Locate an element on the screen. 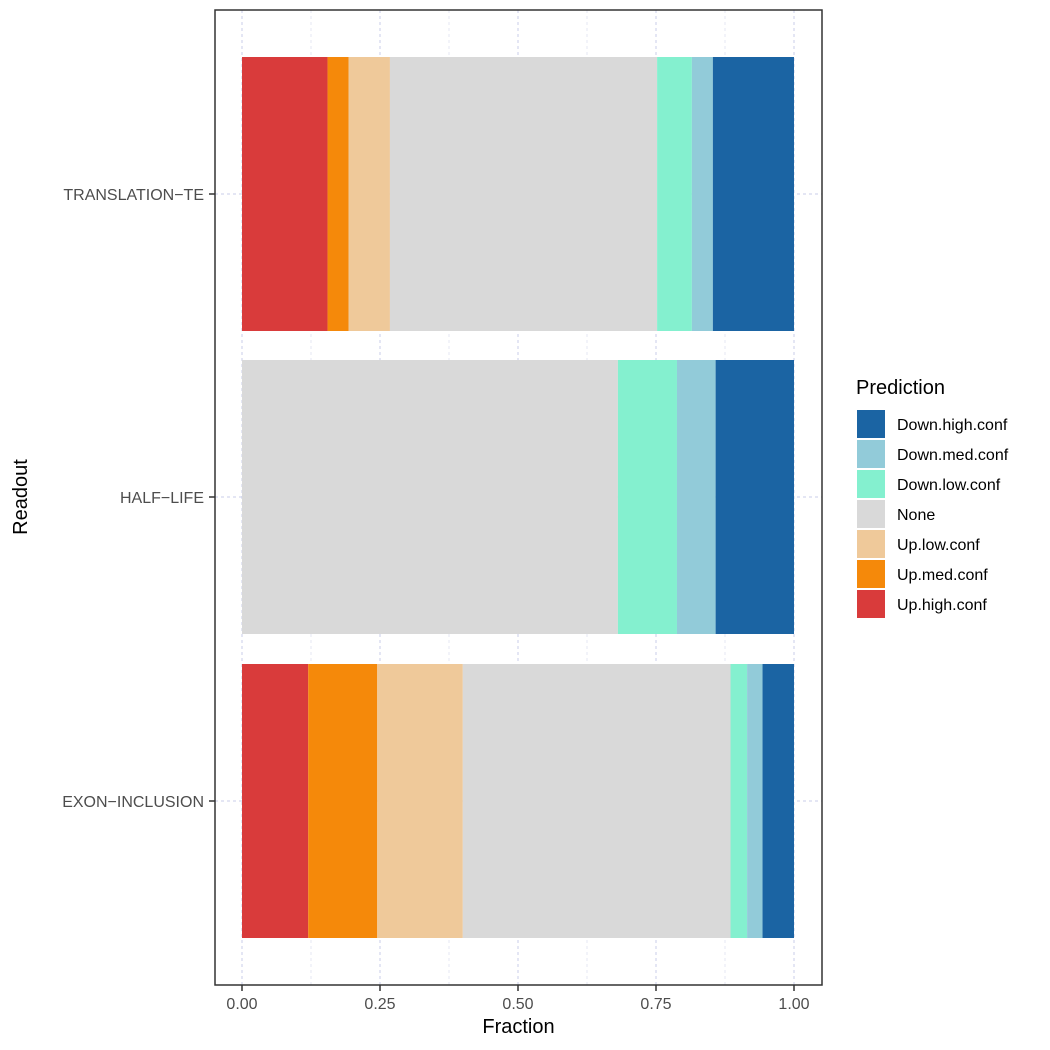 This screenshot has height=1050, width=1050. x-tick-label: 0.00 is located at coordinates (241, 1004).